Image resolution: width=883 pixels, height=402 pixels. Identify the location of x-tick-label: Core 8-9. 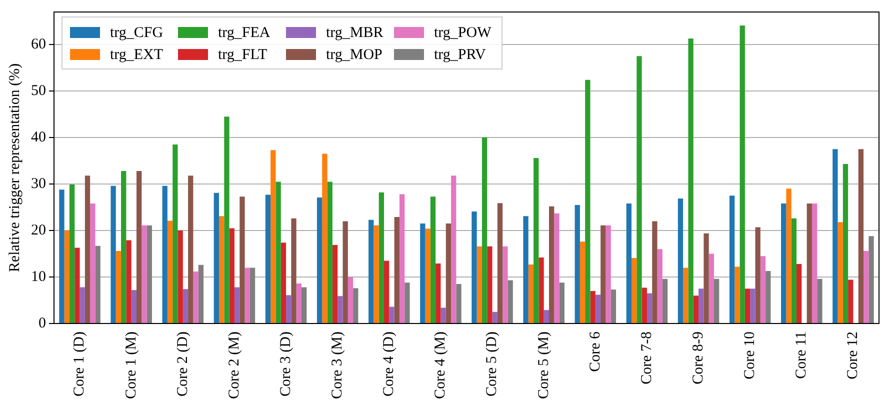
(698, 358).